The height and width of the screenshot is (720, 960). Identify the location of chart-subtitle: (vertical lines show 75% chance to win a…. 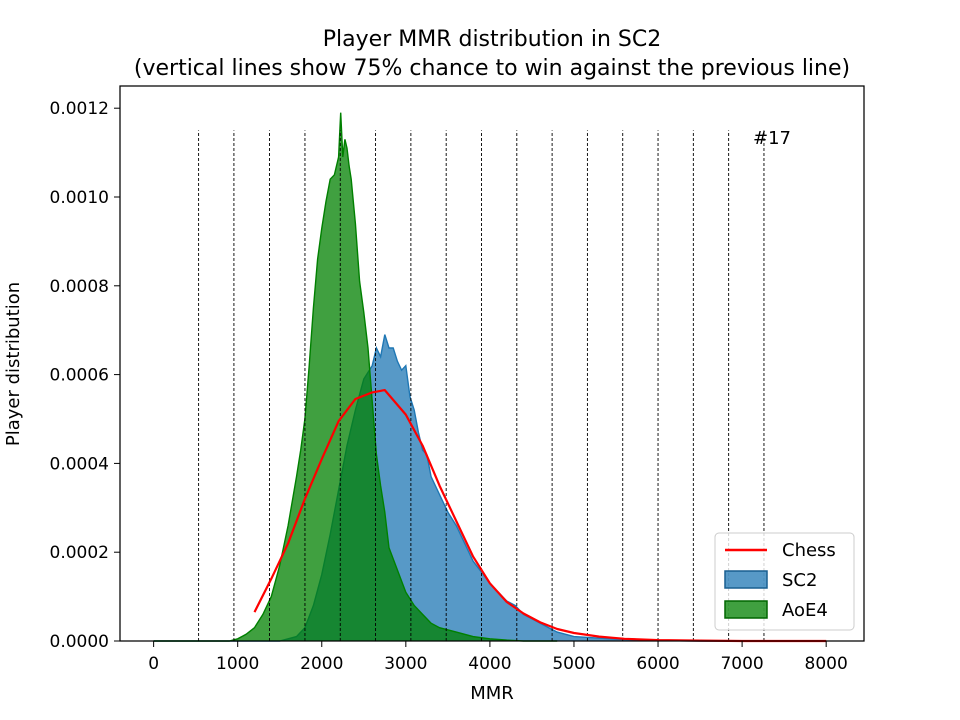
(492, 68).